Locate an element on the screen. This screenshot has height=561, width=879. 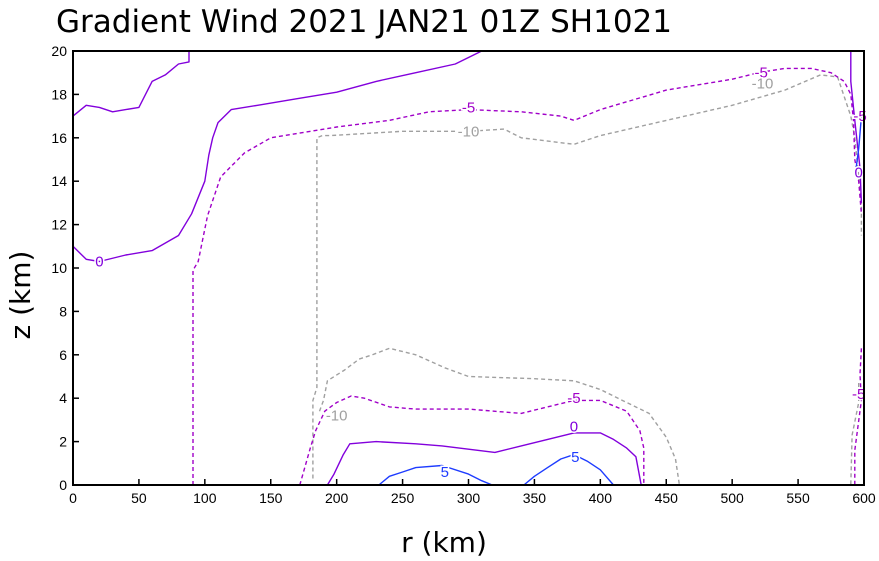
x-tick-label: 50 is located at coordinates (139, 498).